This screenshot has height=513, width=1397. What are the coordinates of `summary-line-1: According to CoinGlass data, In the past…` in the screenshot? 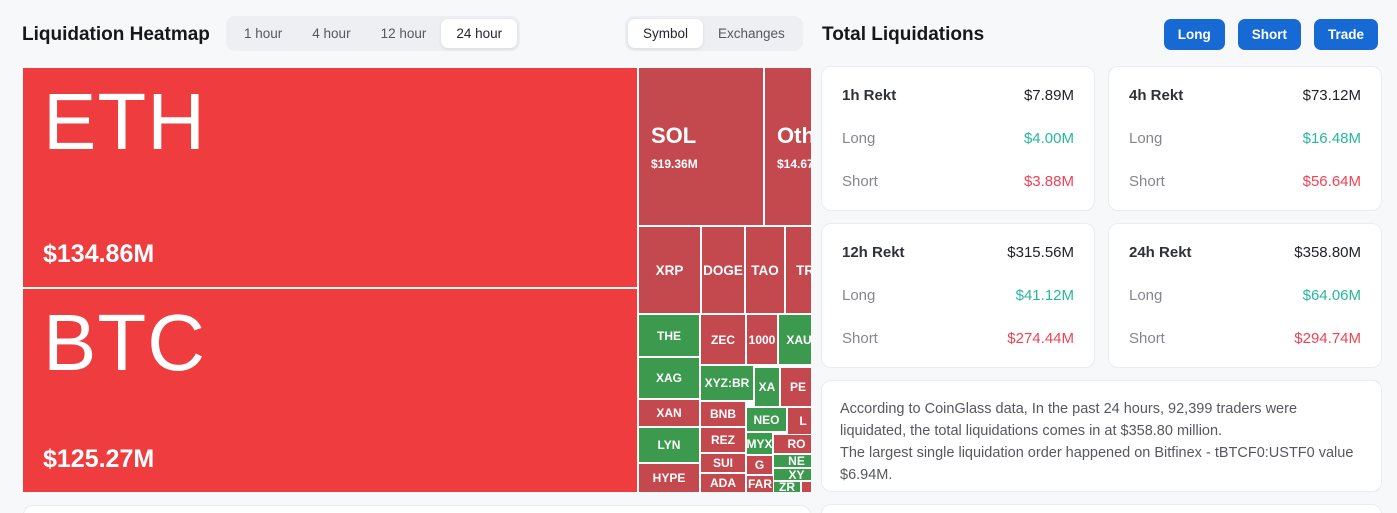 It's located at (1069, 420).